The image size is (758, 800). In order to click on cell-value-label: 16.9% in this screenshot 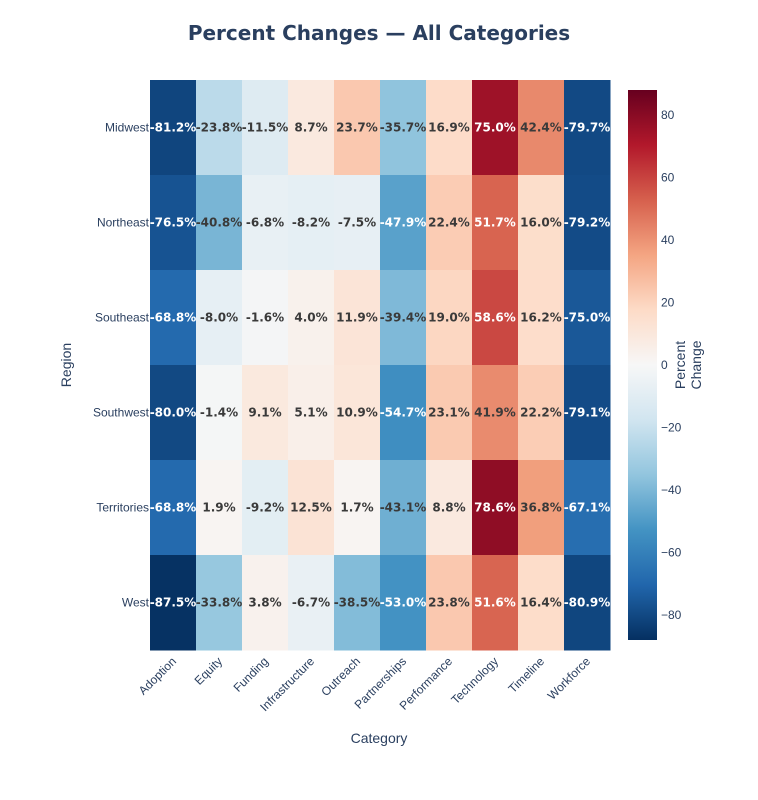, I will do `click(449, 128)`.